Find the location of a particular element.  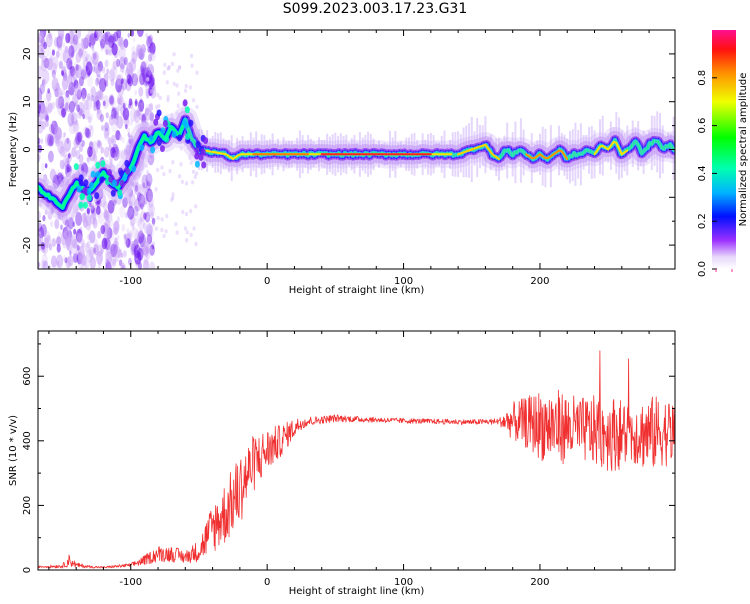

colorbar-tick-label: 0.8 is located at coordinates (702, 78).